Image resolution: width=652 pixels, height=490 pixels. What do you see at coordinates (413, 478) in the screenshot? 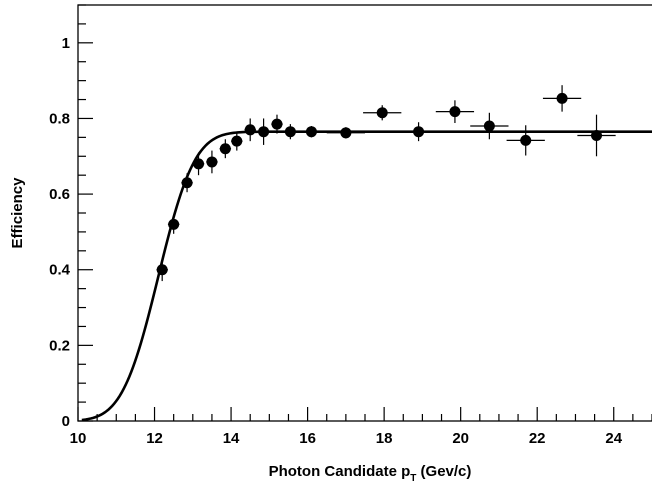
I see `x-axis-title-subscript: T` at bounding box center [413, 478].